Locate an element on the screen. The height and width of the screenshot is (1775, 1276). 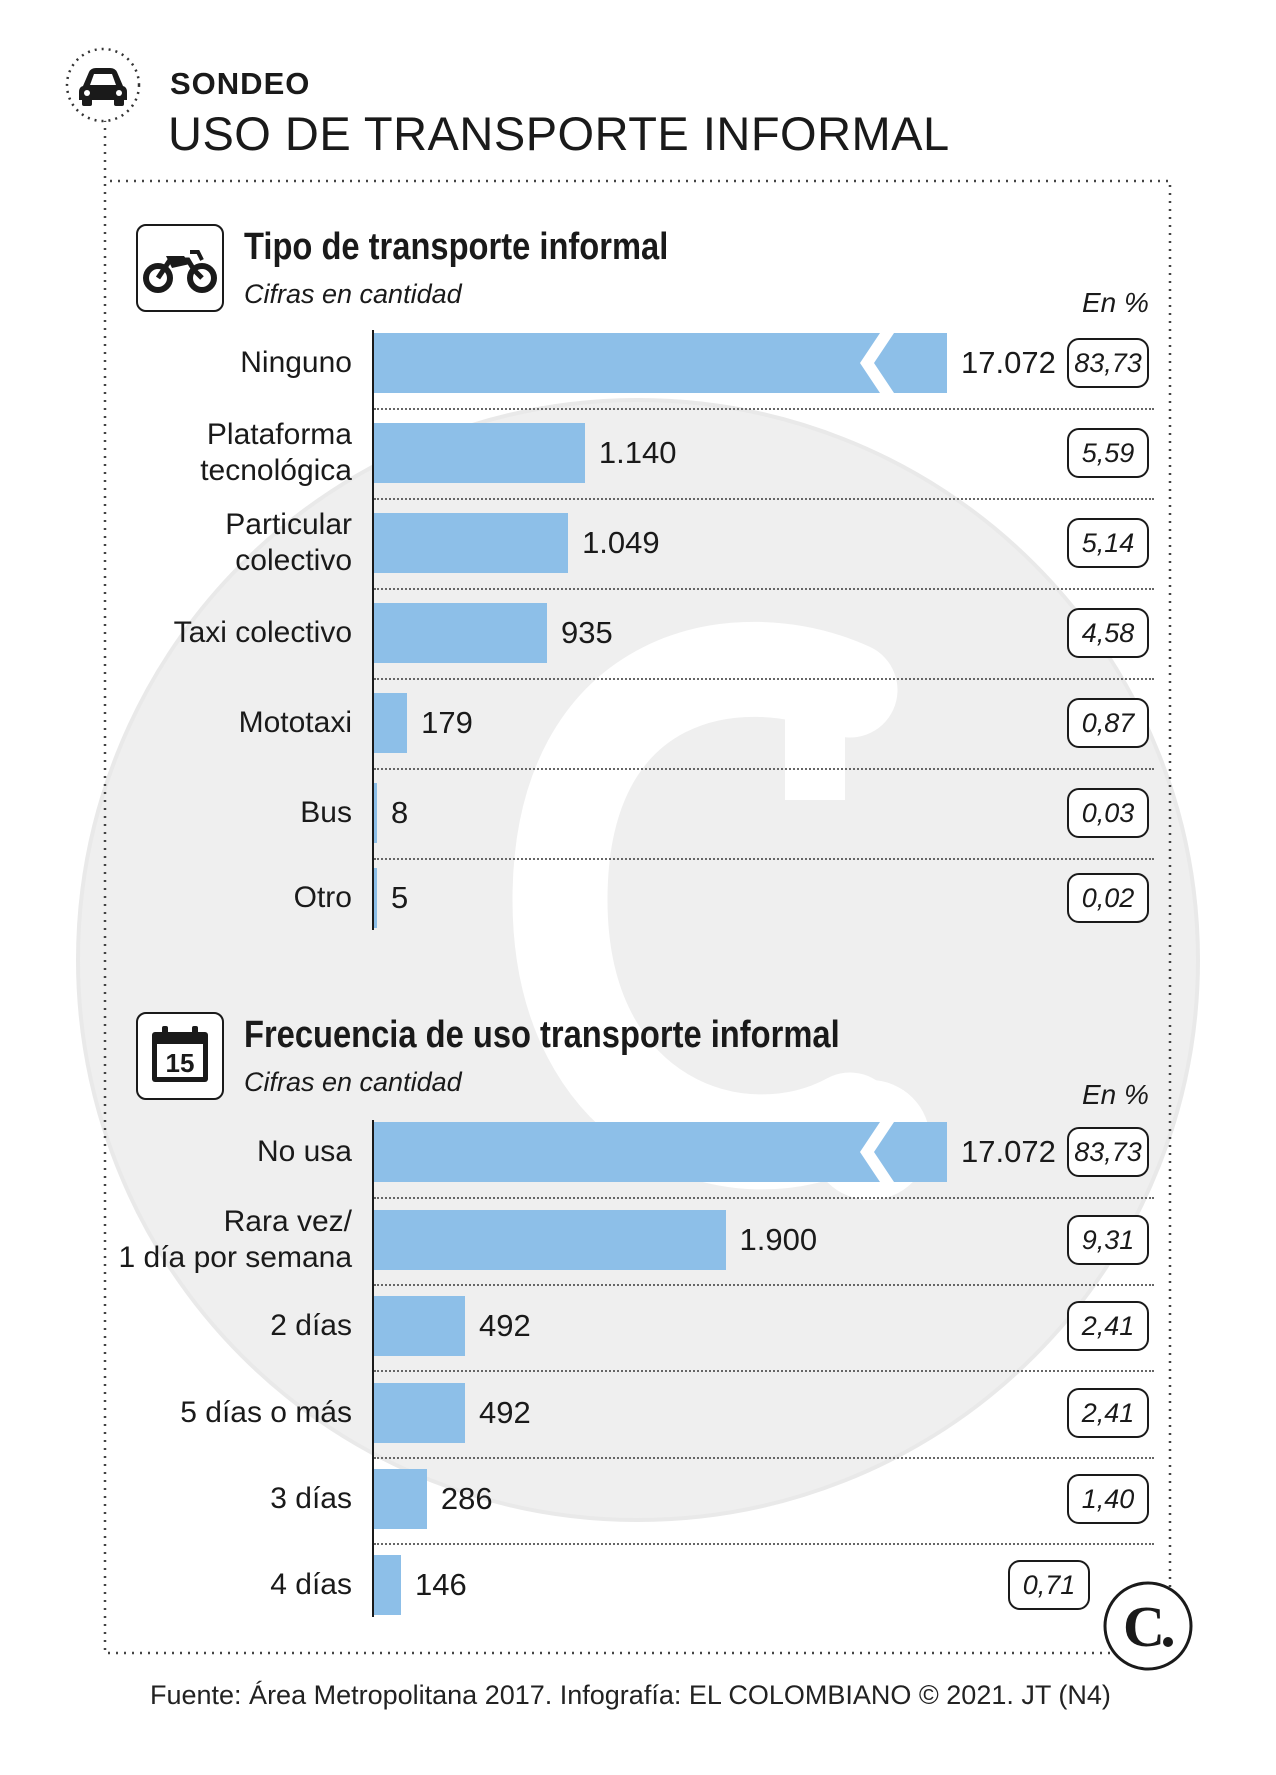
chart1-value-label: 17.072 is located at coordinates (1008, 362).